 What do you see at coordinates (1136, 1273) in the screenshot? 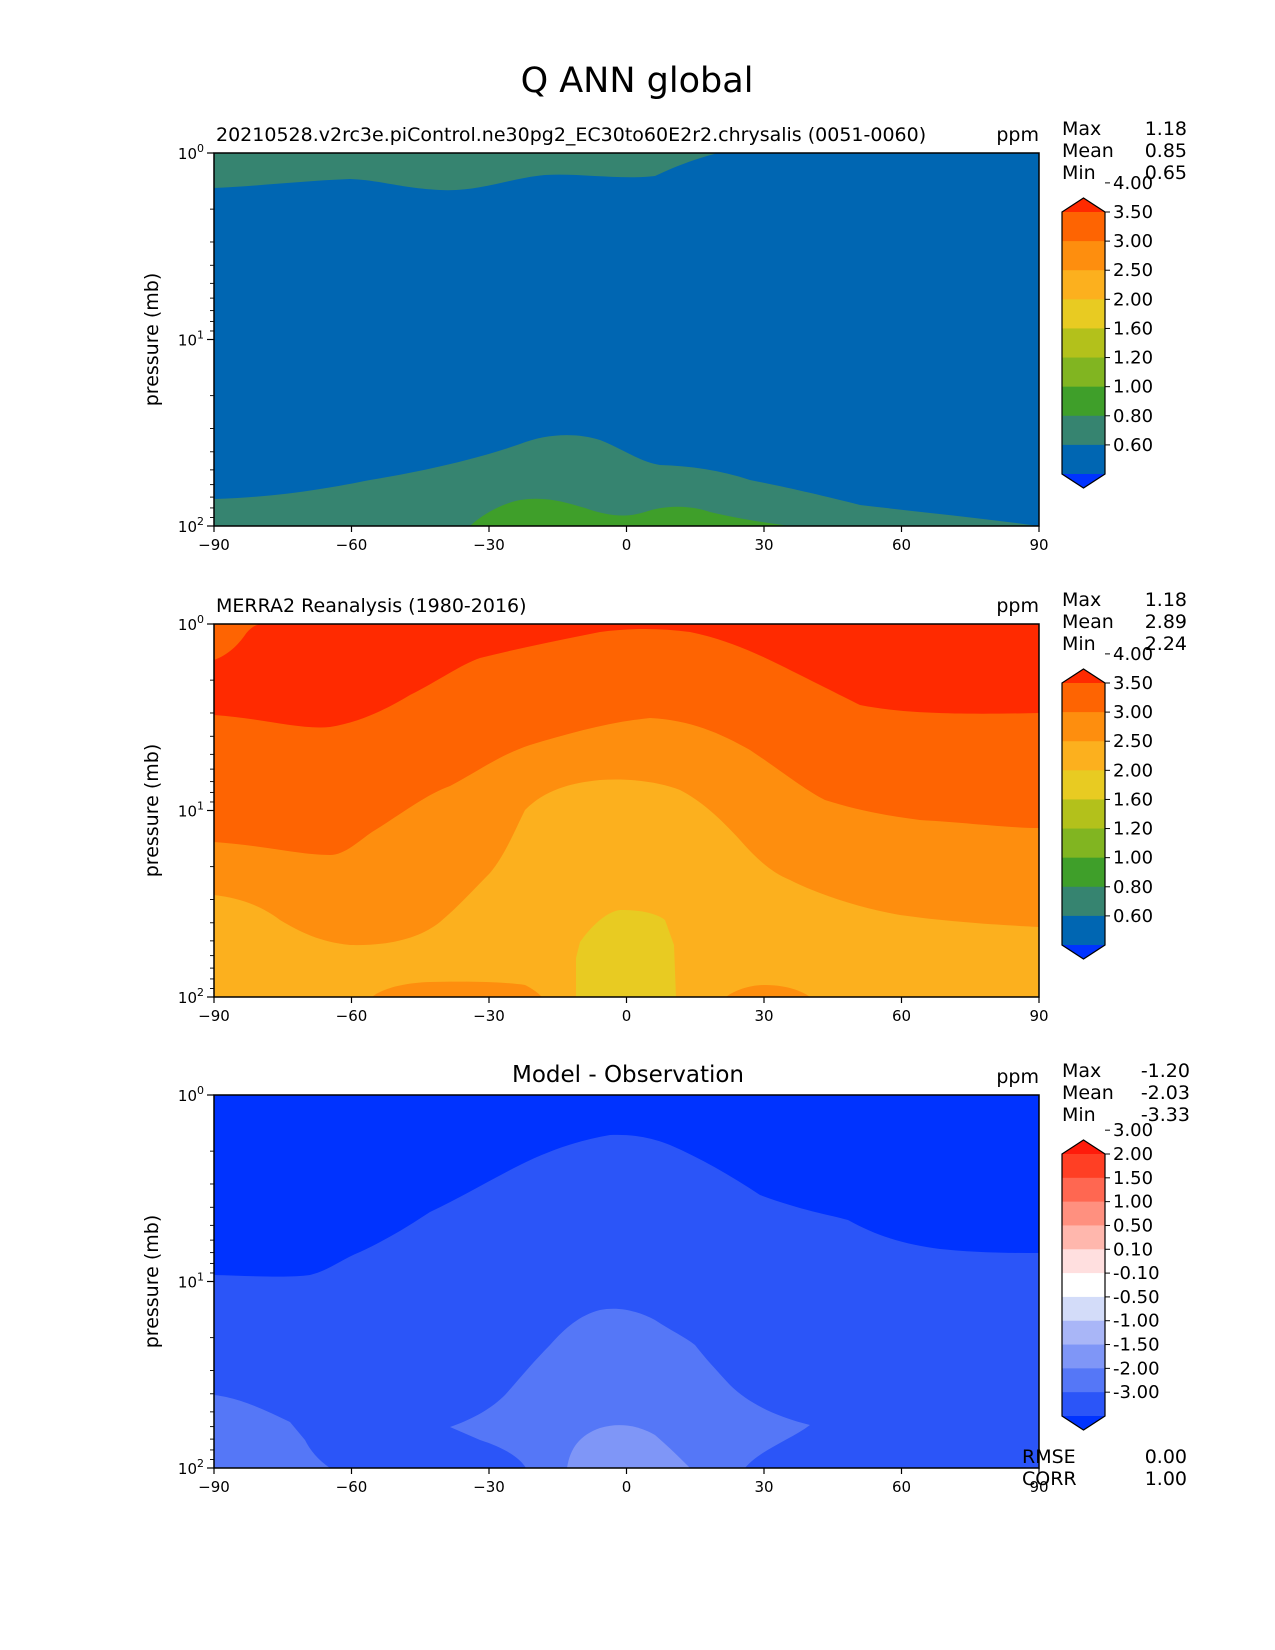
I see `colorbar-label: -0.10` at bounding box center [1136, 1273].